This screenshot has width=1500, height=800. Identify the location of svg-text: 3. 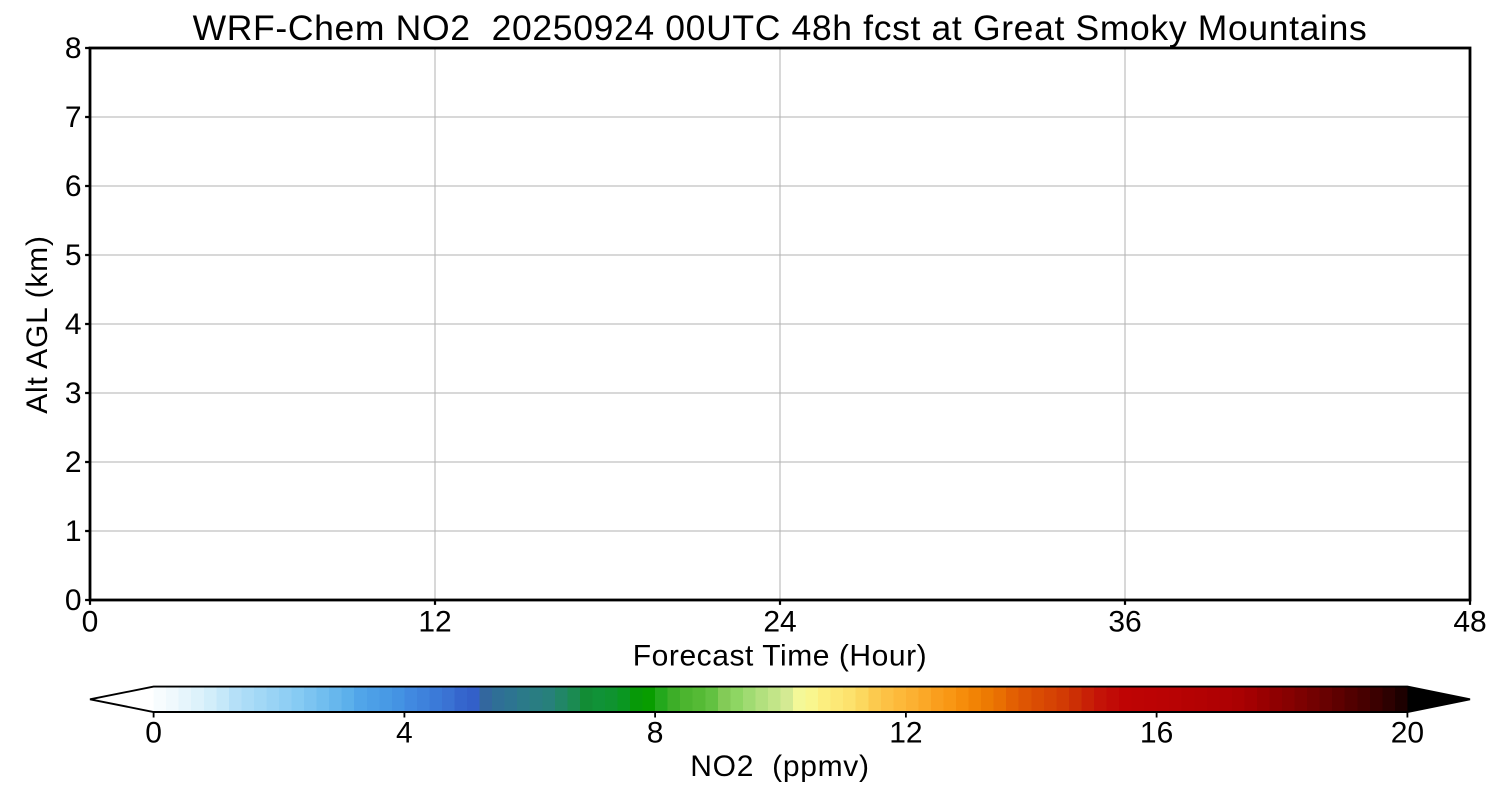
(73, 393).